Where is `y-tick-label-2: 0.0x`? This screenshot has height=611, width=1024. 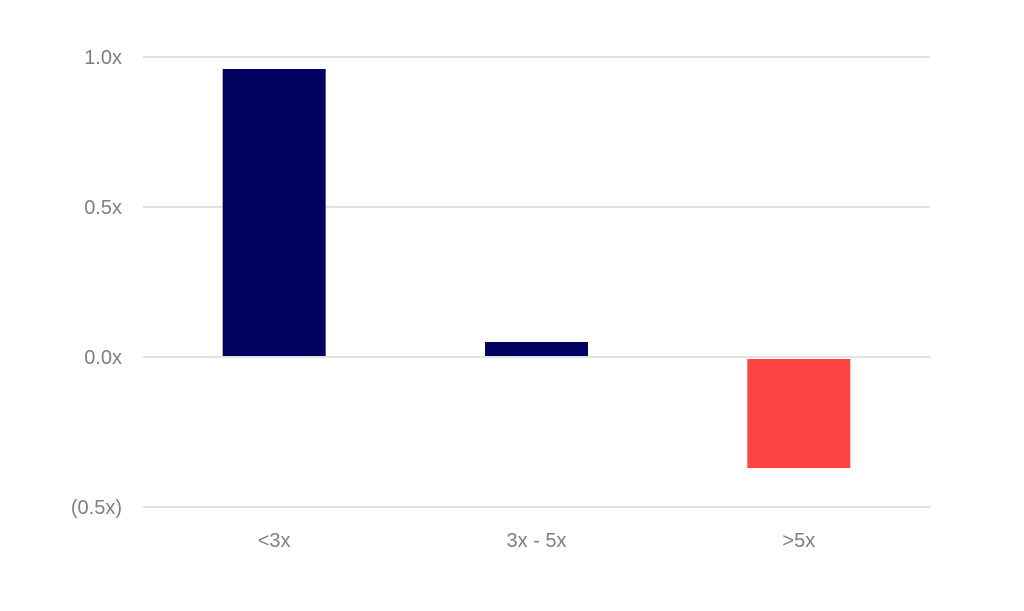 y-tick-label-2: 0.0x is located at coordinates (103, 358).